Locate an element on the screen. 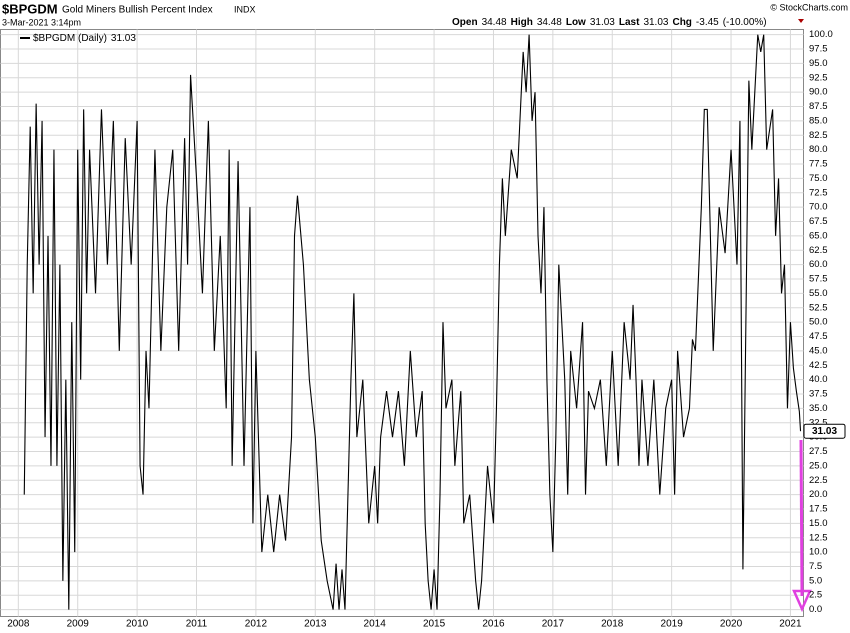  y-tick-label: 90.0 is located at coordinates (818, 92).